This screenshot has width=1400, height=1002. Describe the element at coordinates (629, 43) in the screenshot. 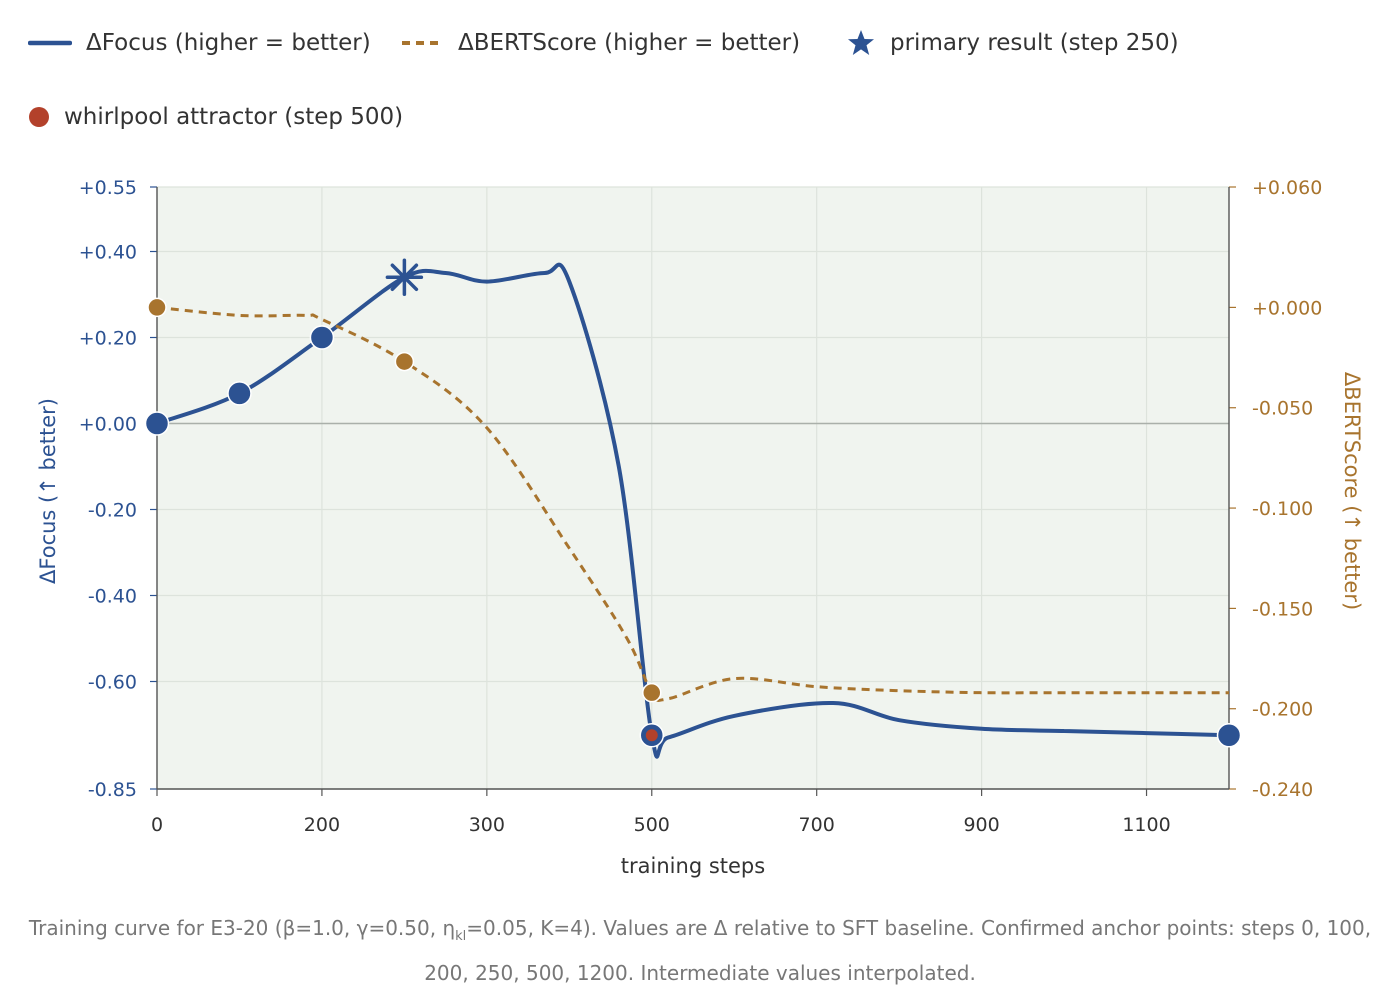

I see `legend-label: ΔBERTScore (higher = better)` at that location.